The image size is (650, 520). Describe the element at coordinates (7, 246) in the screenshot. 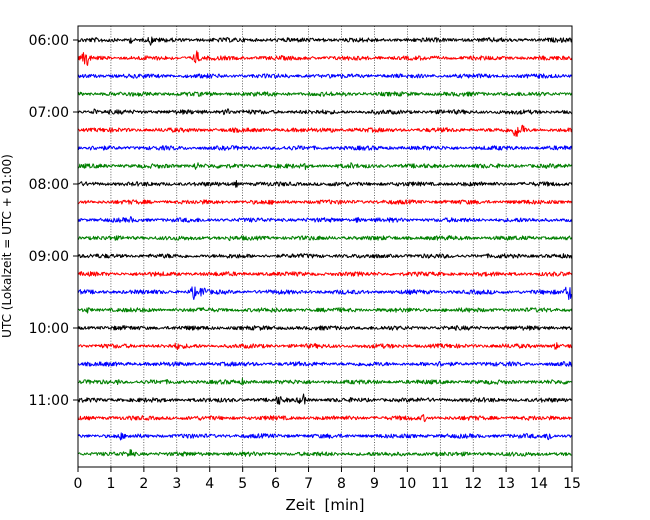

I see `y-axis-label: UTC (Lokalzeit = UTC + 01:00)` at that location.